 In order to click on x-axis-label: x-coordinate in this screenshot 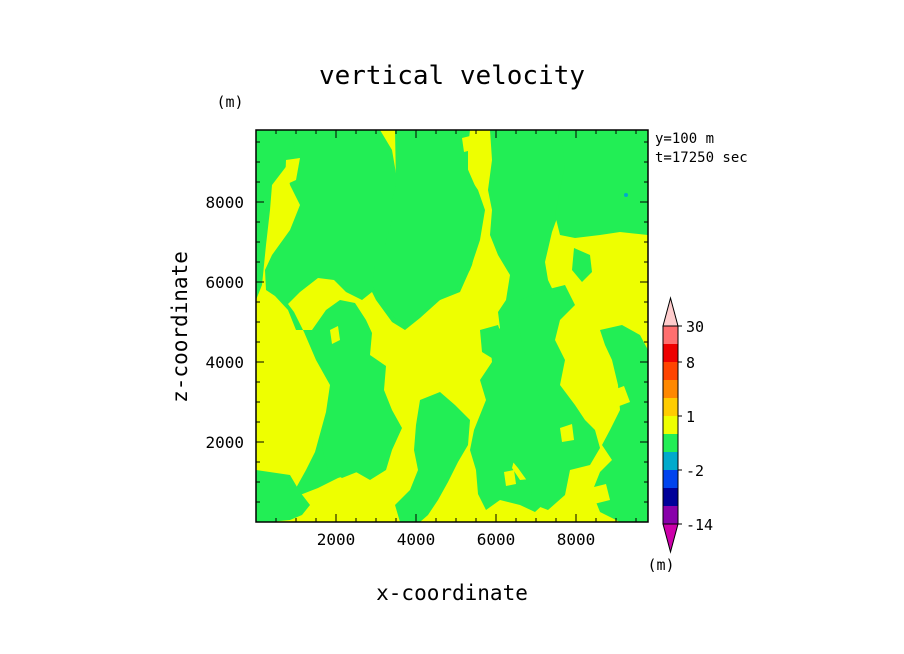, I will do `click(452, 593)`.